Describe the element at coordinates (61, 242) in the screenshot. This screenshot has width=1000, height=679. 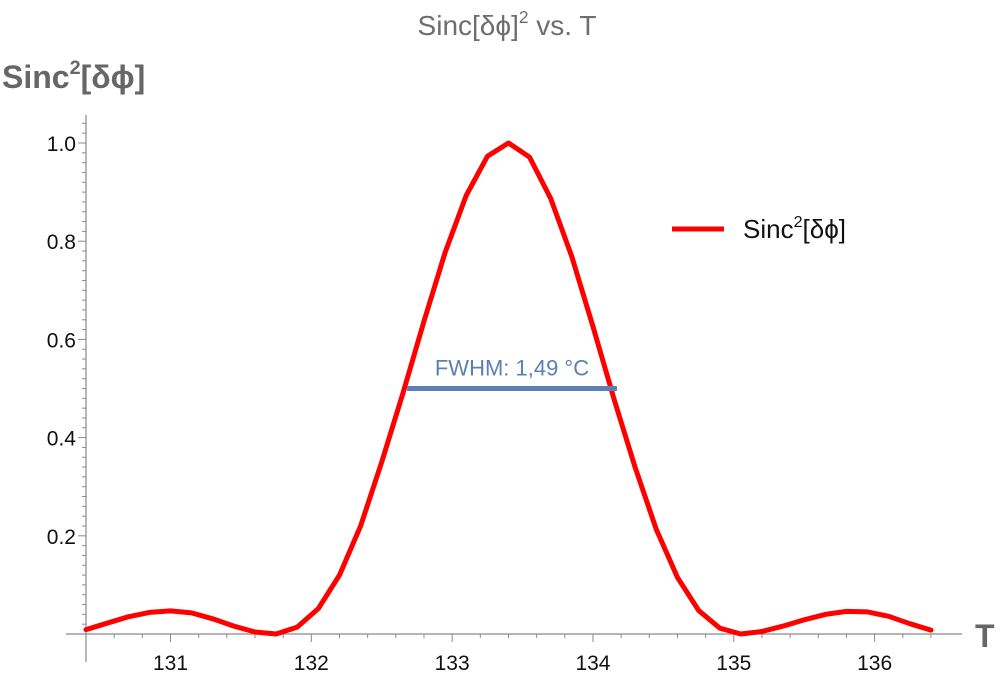
I see `y-tick-label: 0.8` at that location.